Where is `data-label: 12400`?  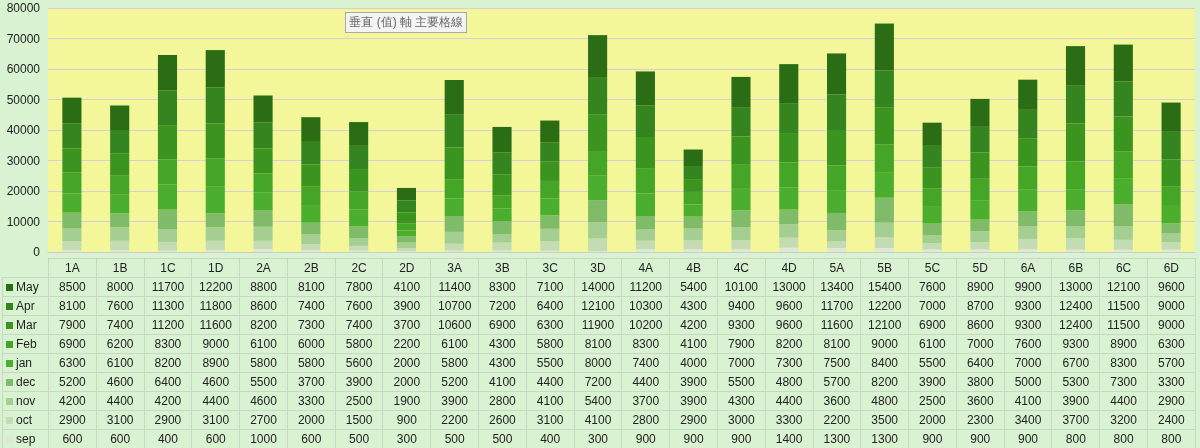 data-label: 12400 is located at coordinates (1075, 325).